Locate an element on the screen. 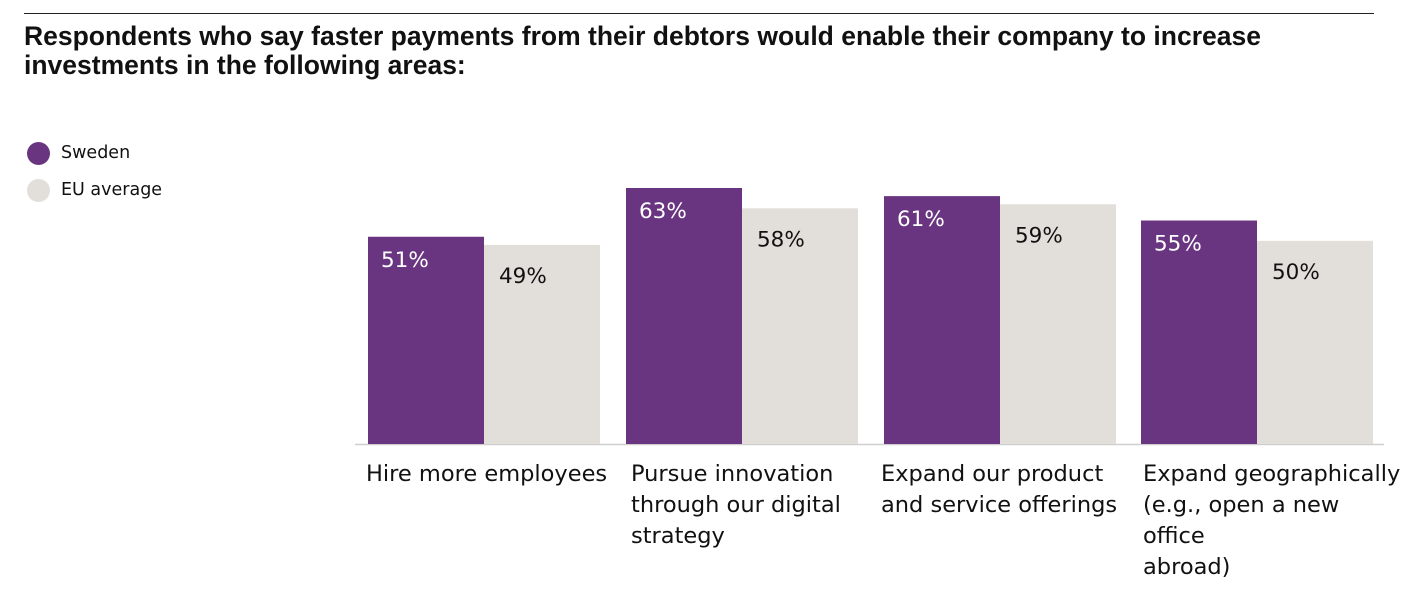 This screenshot has height=596, width=1404. legend-item-eu-average: EU average is located at coordinates (94, 190).